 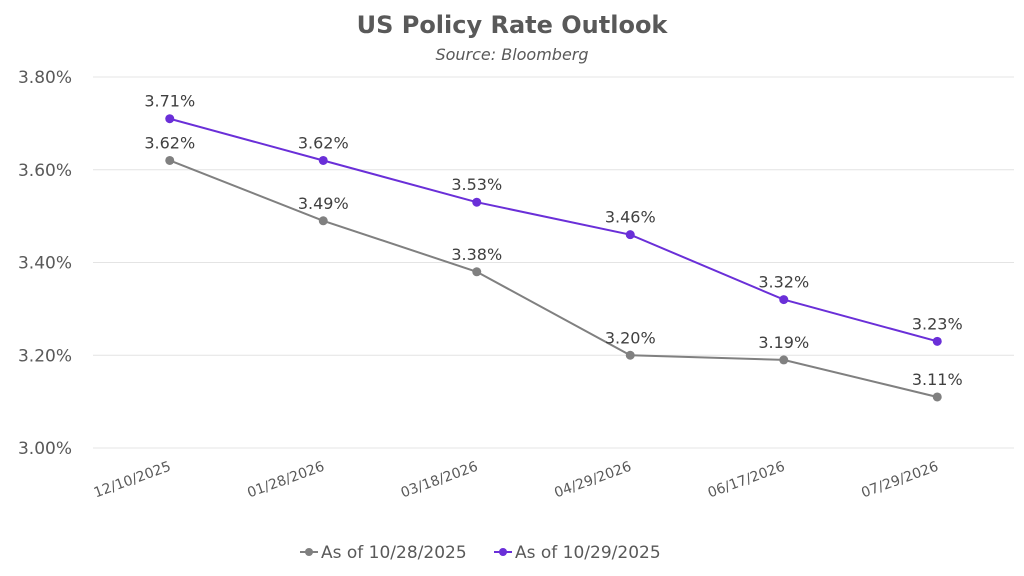 I want to click on y-tick-label: 3.00%, so click(x=45, y=449).